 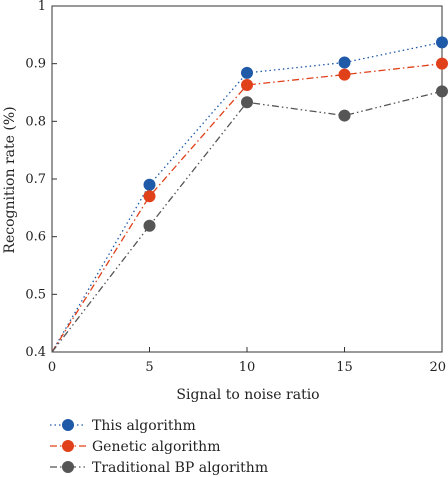 I want to click on y-tick-label: 0.9, so click(x=35, y=64).